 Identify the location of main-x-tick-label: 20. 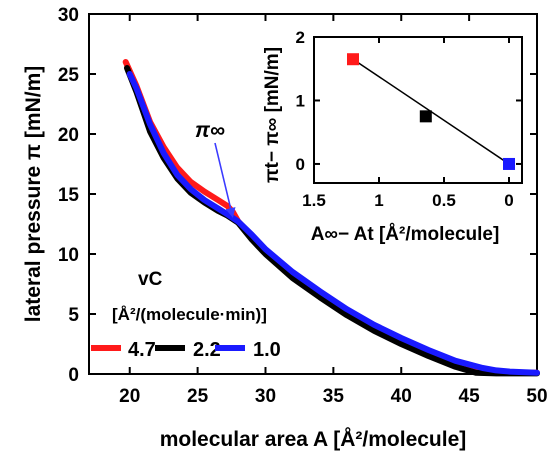
(129, 396).